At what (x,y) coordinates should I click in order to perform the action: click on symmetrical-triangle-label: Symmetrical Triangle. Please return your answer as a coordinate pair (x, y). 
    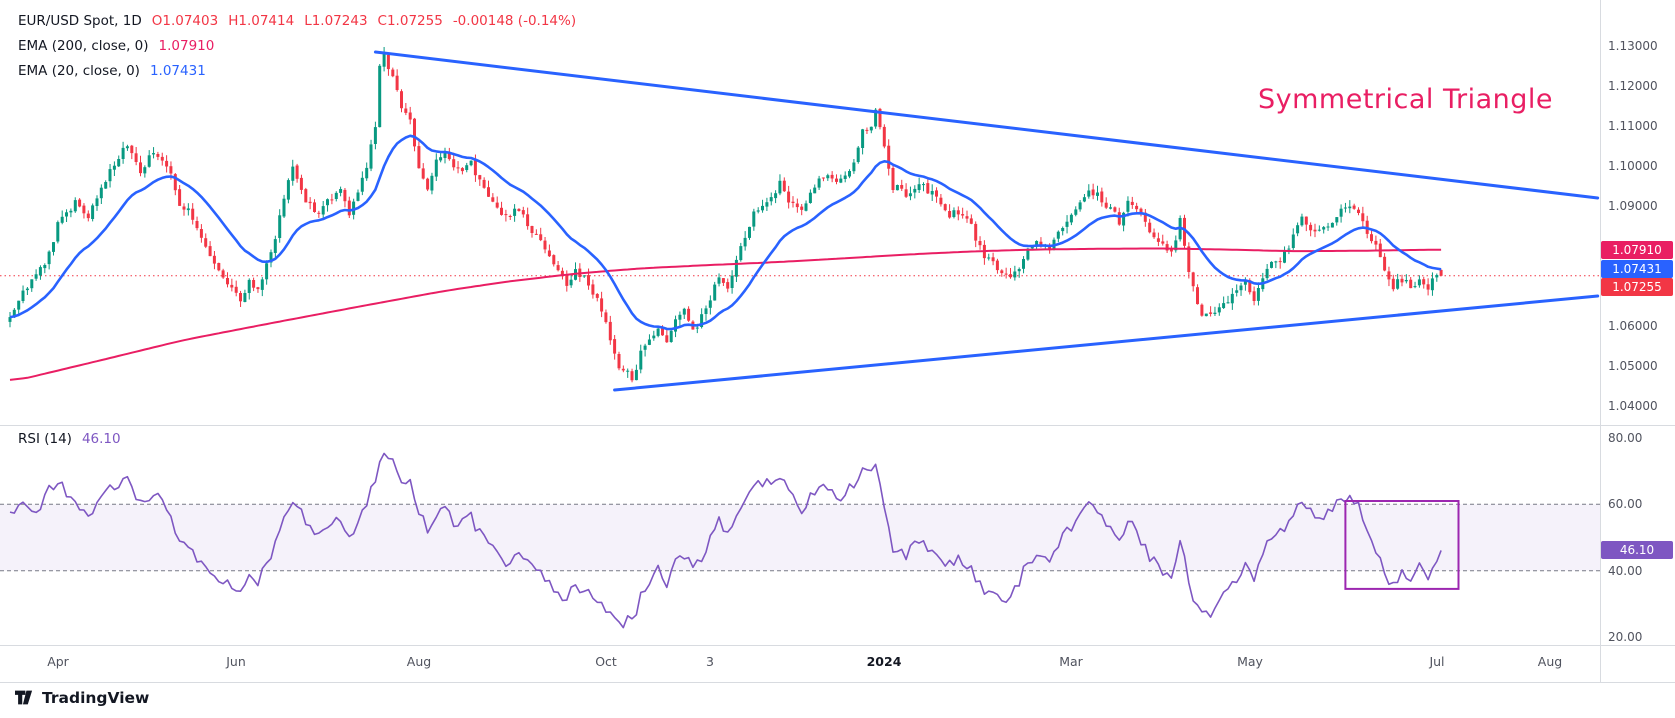
    Looking at the image, I should click on (1406, 99).